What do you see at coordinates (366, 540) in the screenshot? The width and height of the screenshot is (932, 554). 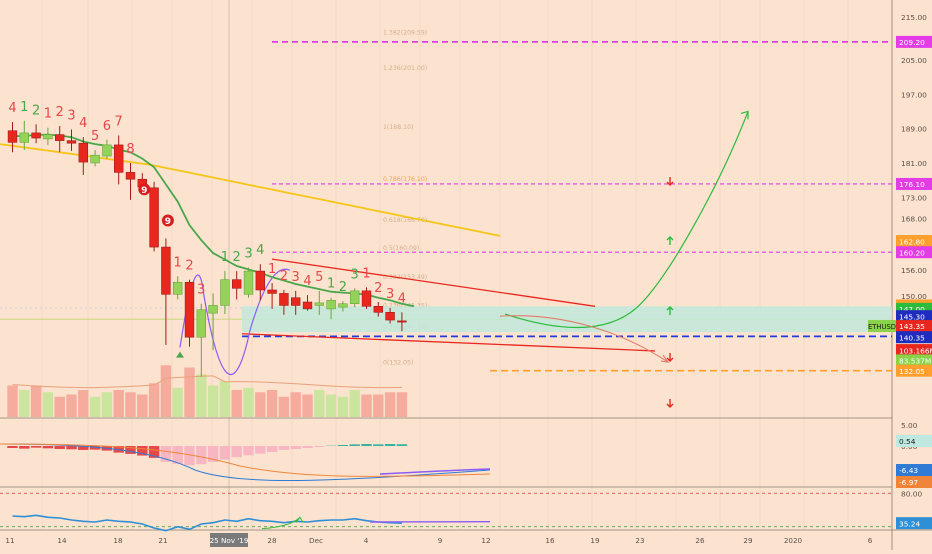 I see `date-tick-label: 4` at bounding box center [366, 540].